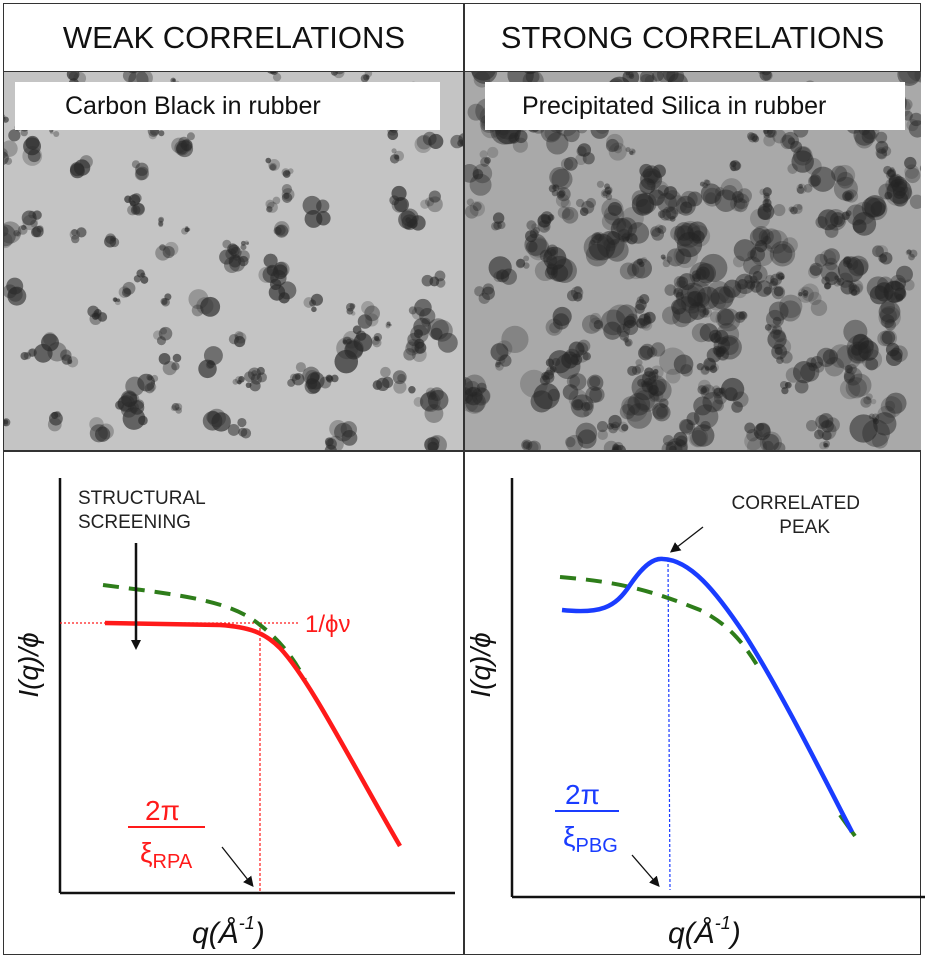 The image size is (930, 960). I want to click on column-divider, so click(464, 479).